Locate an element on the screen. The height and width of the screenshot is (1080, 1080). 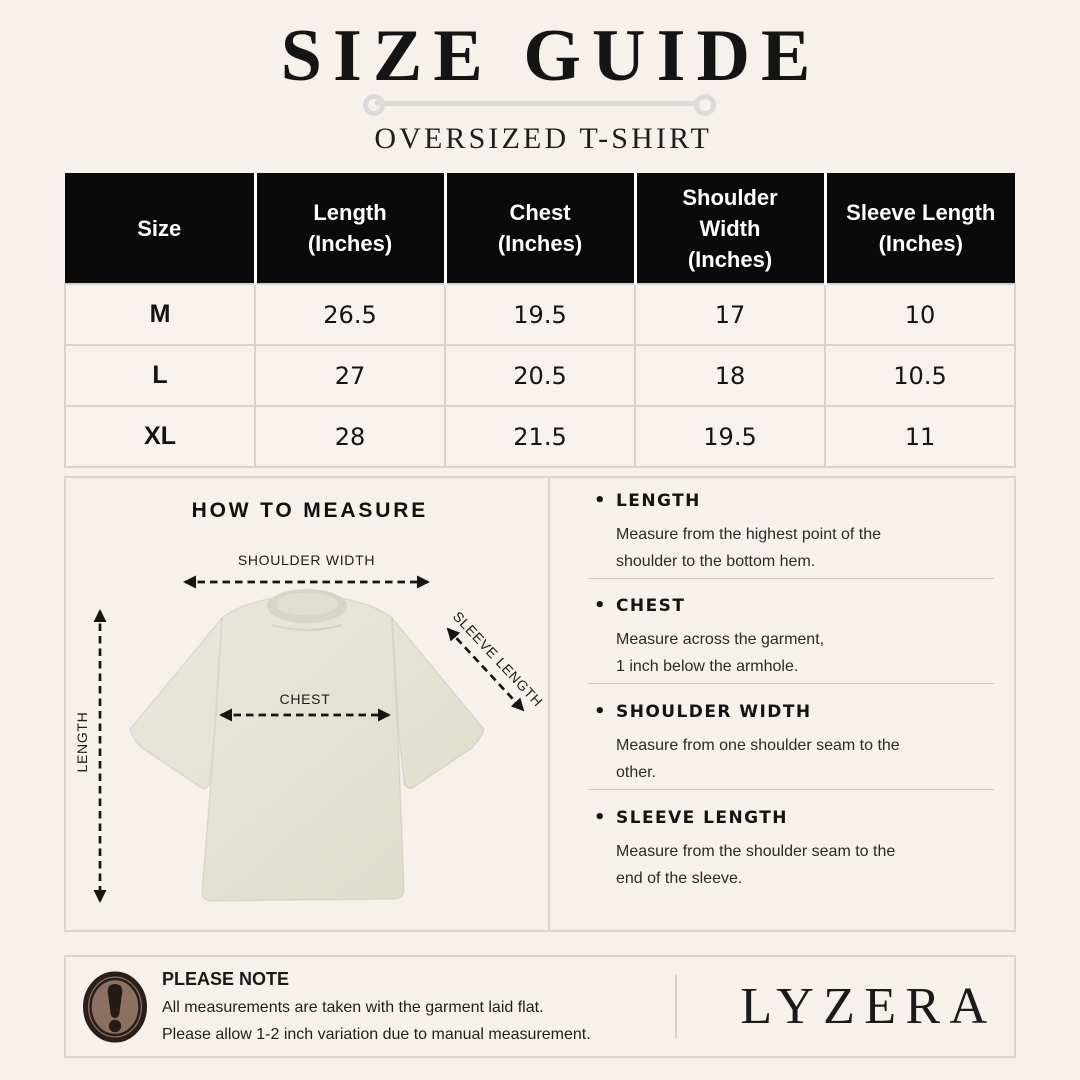
column-header-chest: Chest (Inches) is located at coordinates (539, 228).